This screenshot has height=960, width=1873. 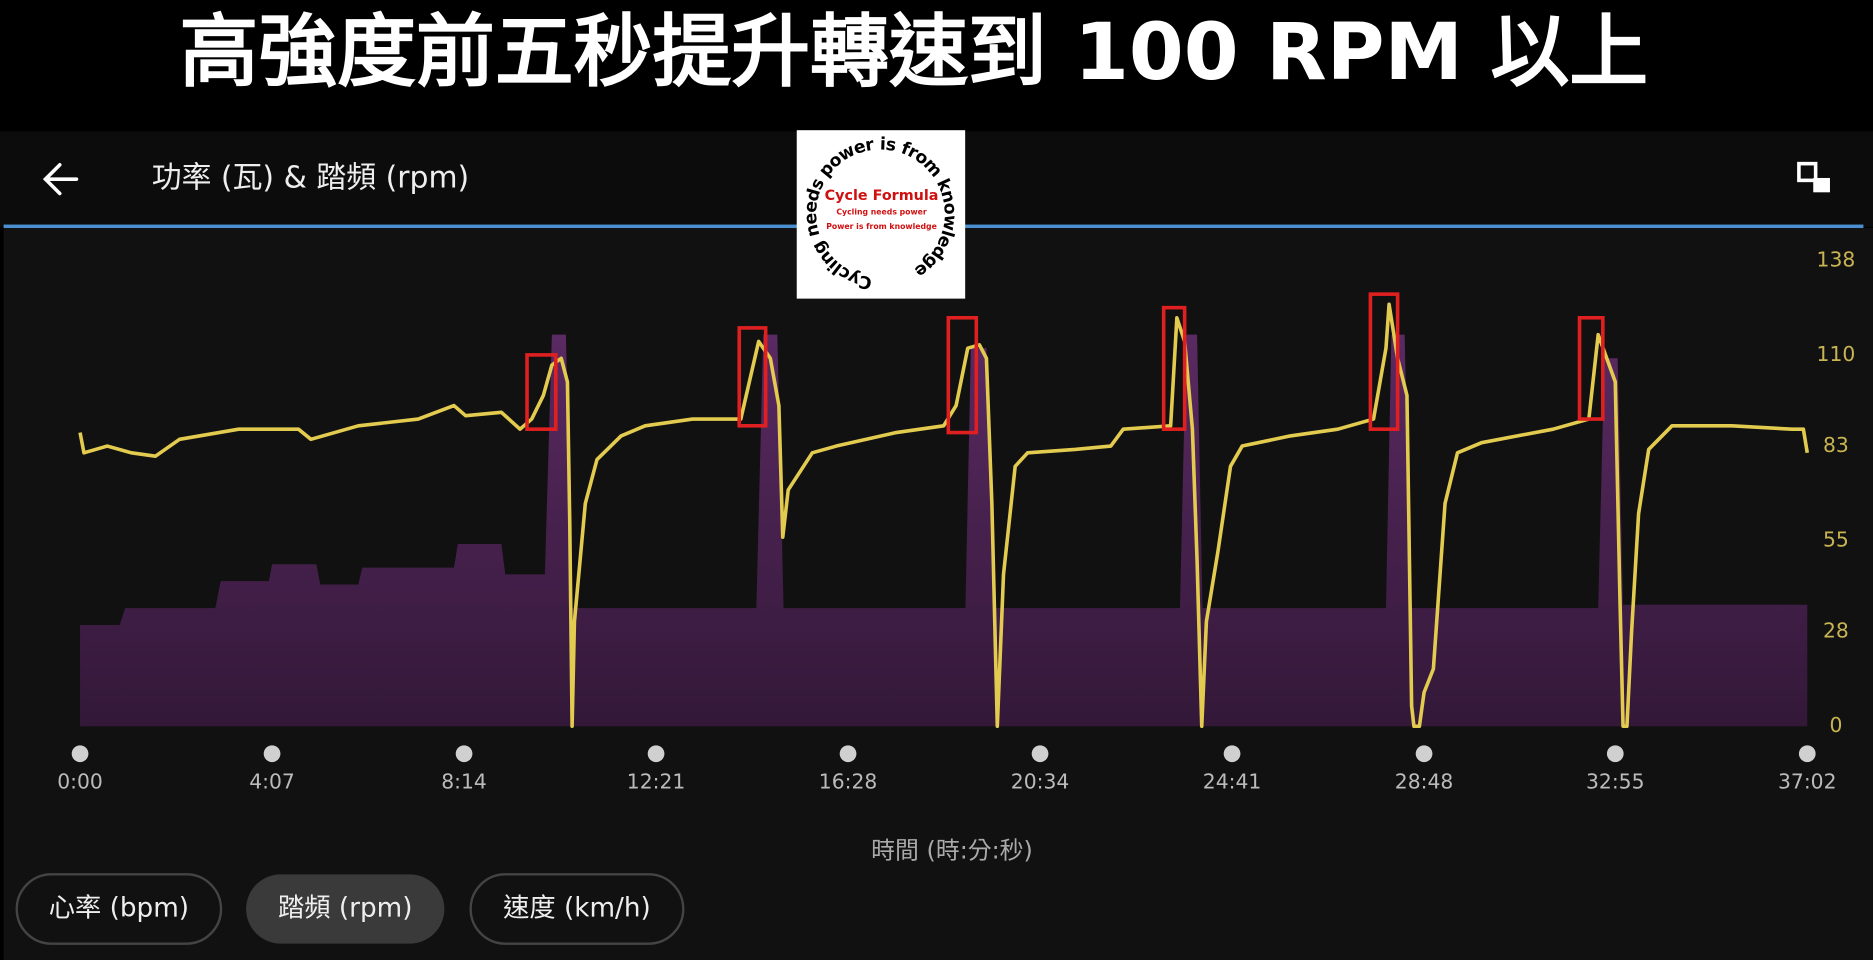 I want to click on button-label: 速度 (km/h), so click(x=577, y=908).